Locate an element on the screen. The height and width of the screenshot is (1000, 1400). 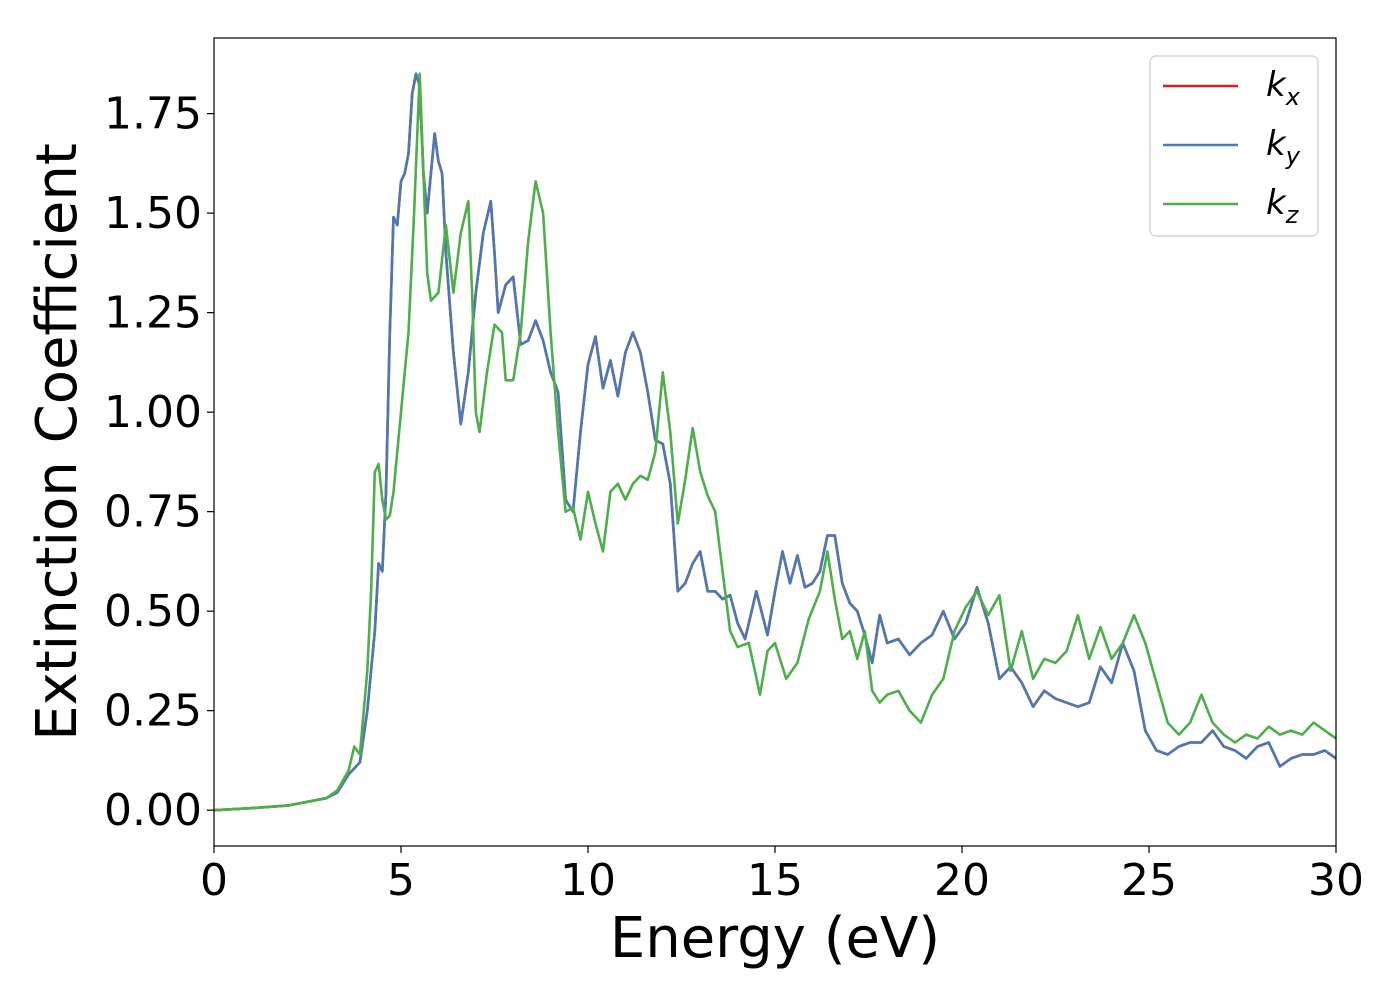
y-tick-label: 1.50 is located at coordinates (153, 213).